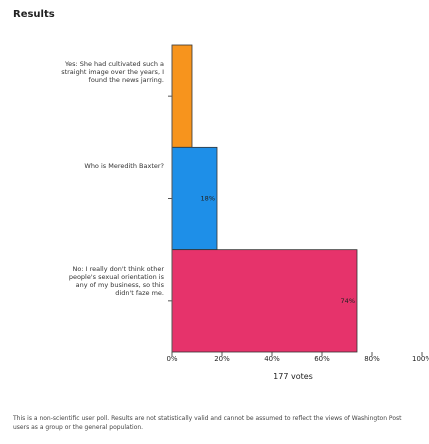 The height and width of the screenshot is (444, 429). What do you see at coordinates (322, 359) in the screenshot?
I see `x-tick-label: 60%` at bounding box center [322, 359].